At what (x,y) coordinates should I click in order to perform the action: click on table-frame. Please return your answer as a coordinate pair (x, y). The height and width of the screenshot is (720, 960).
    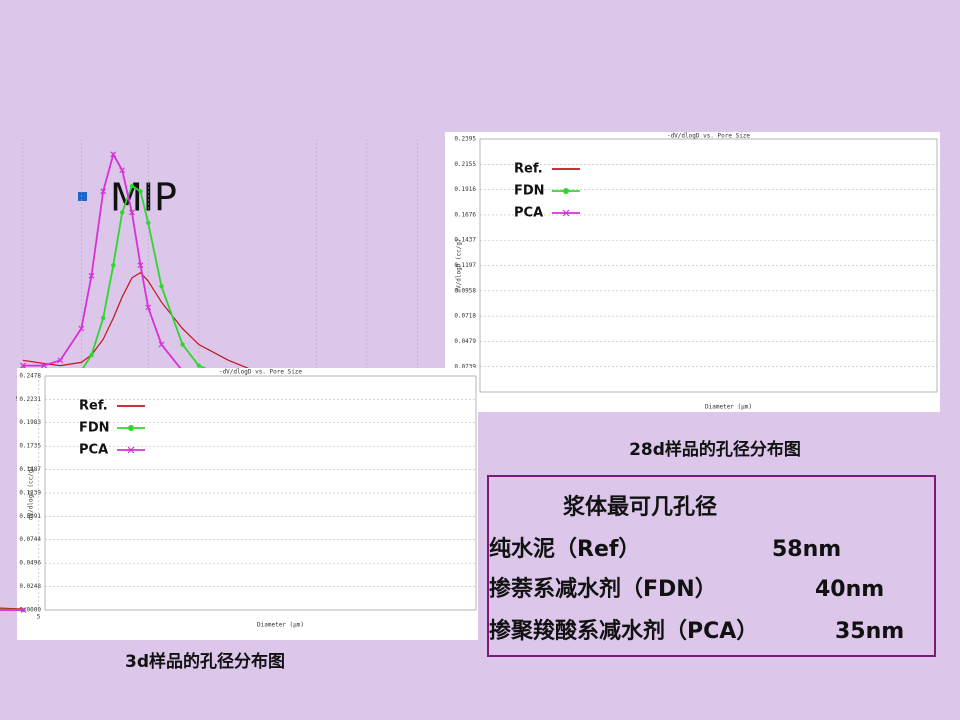
    Looking at the image, I should click on (711, 566).